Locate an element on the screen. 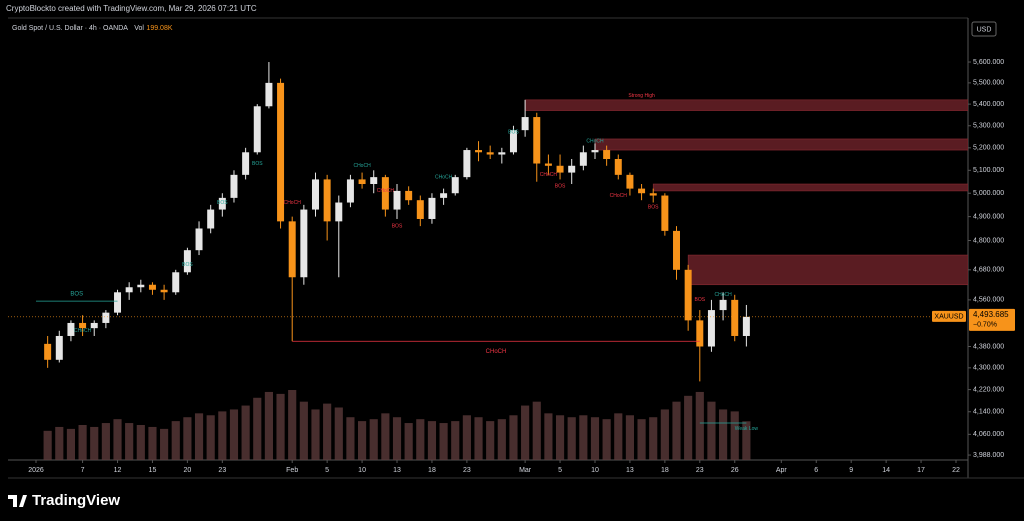 This screenshot has width=1024, height=521. currency-box is located at coordinates (984, 29).